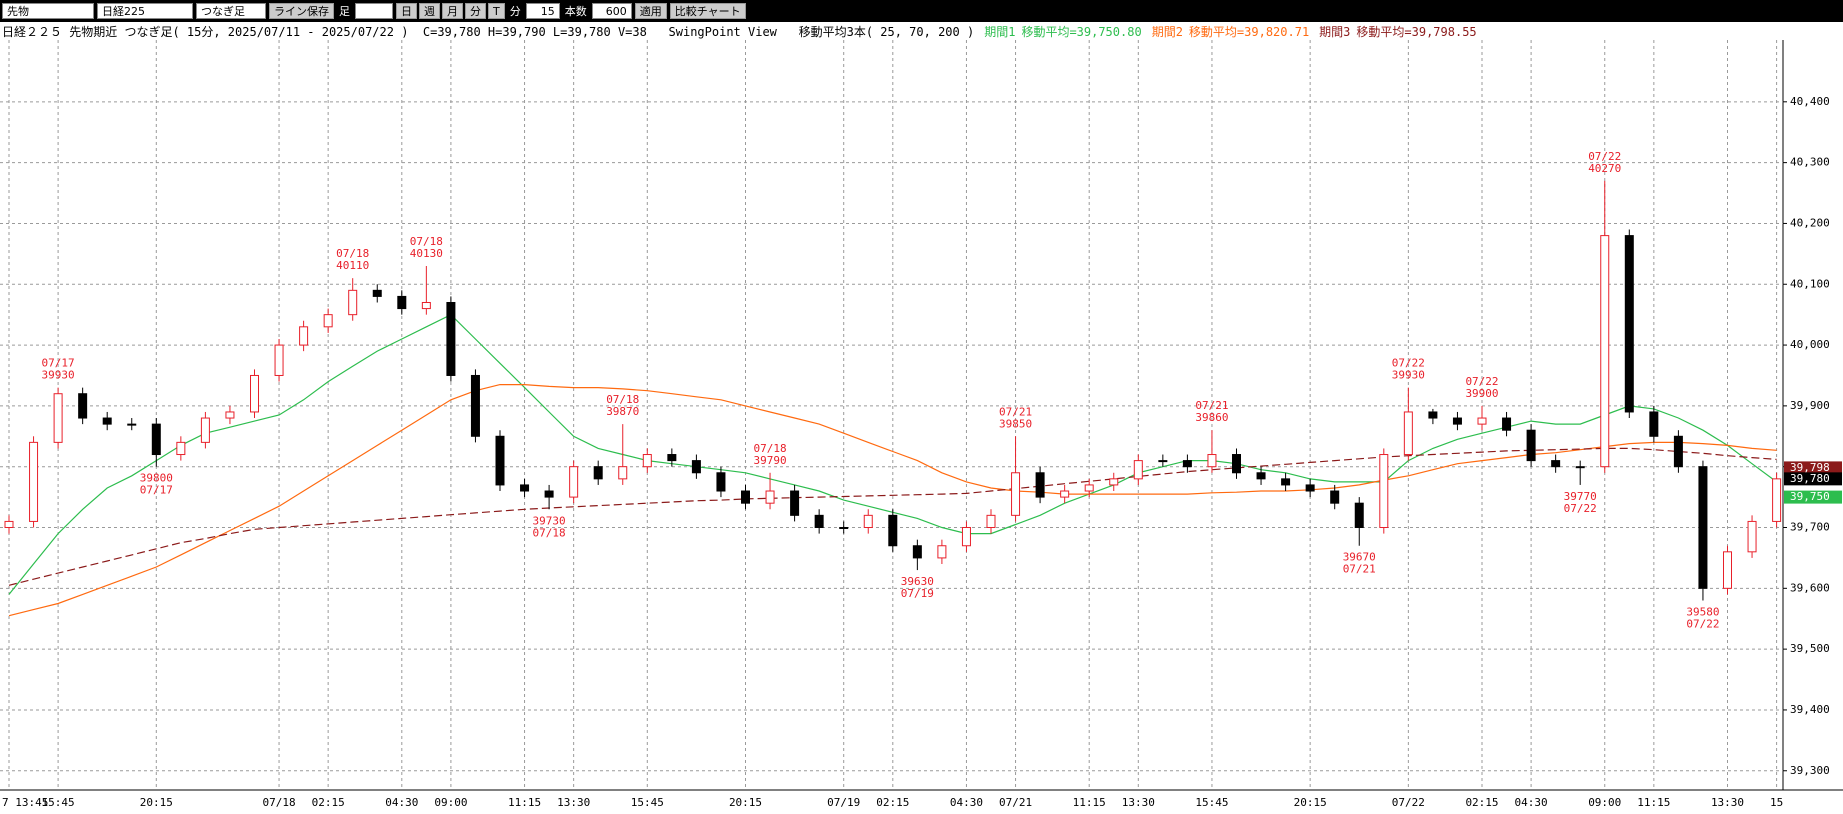 This screenshot has width=1843, height=814. Describe the element at coordinates (650, 11) in the screenshot. I see `apply-button: 適用` at that location.